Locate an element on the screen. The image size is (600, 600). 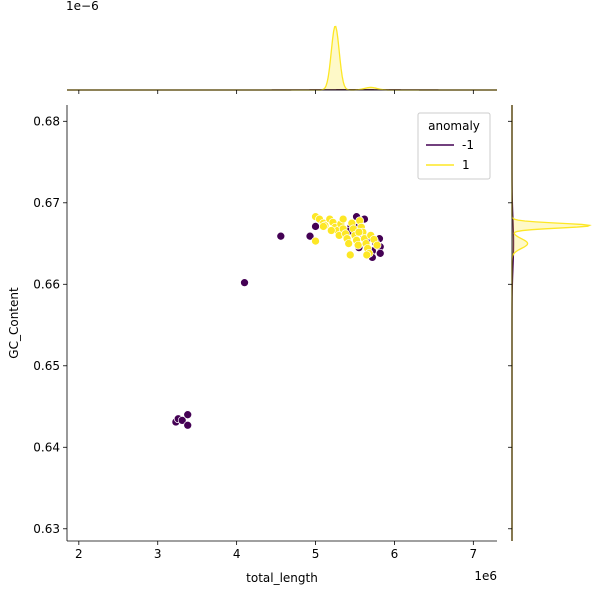
right-kde-fill is located at coordinates (551, 323).